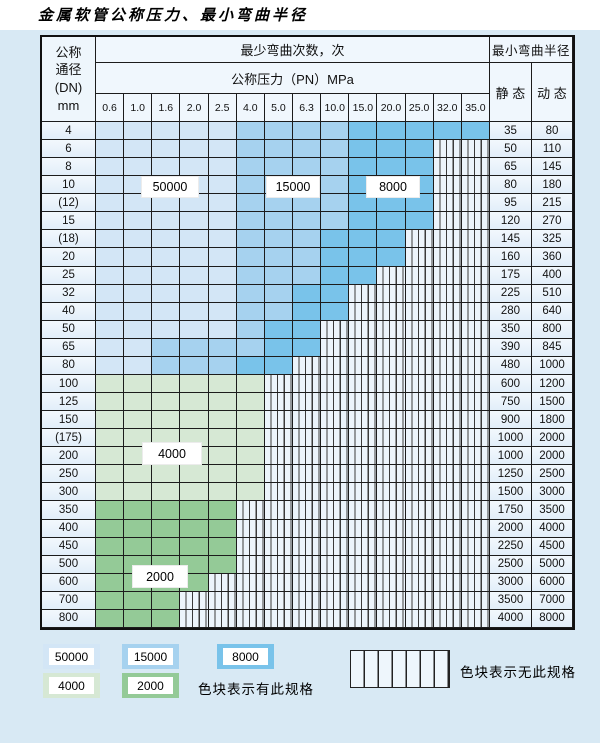 The image size is (600, 743). Describe the element at coordinates (245, 656) in the screenshot. I see `legend-swatch-label: 8000` at that location.